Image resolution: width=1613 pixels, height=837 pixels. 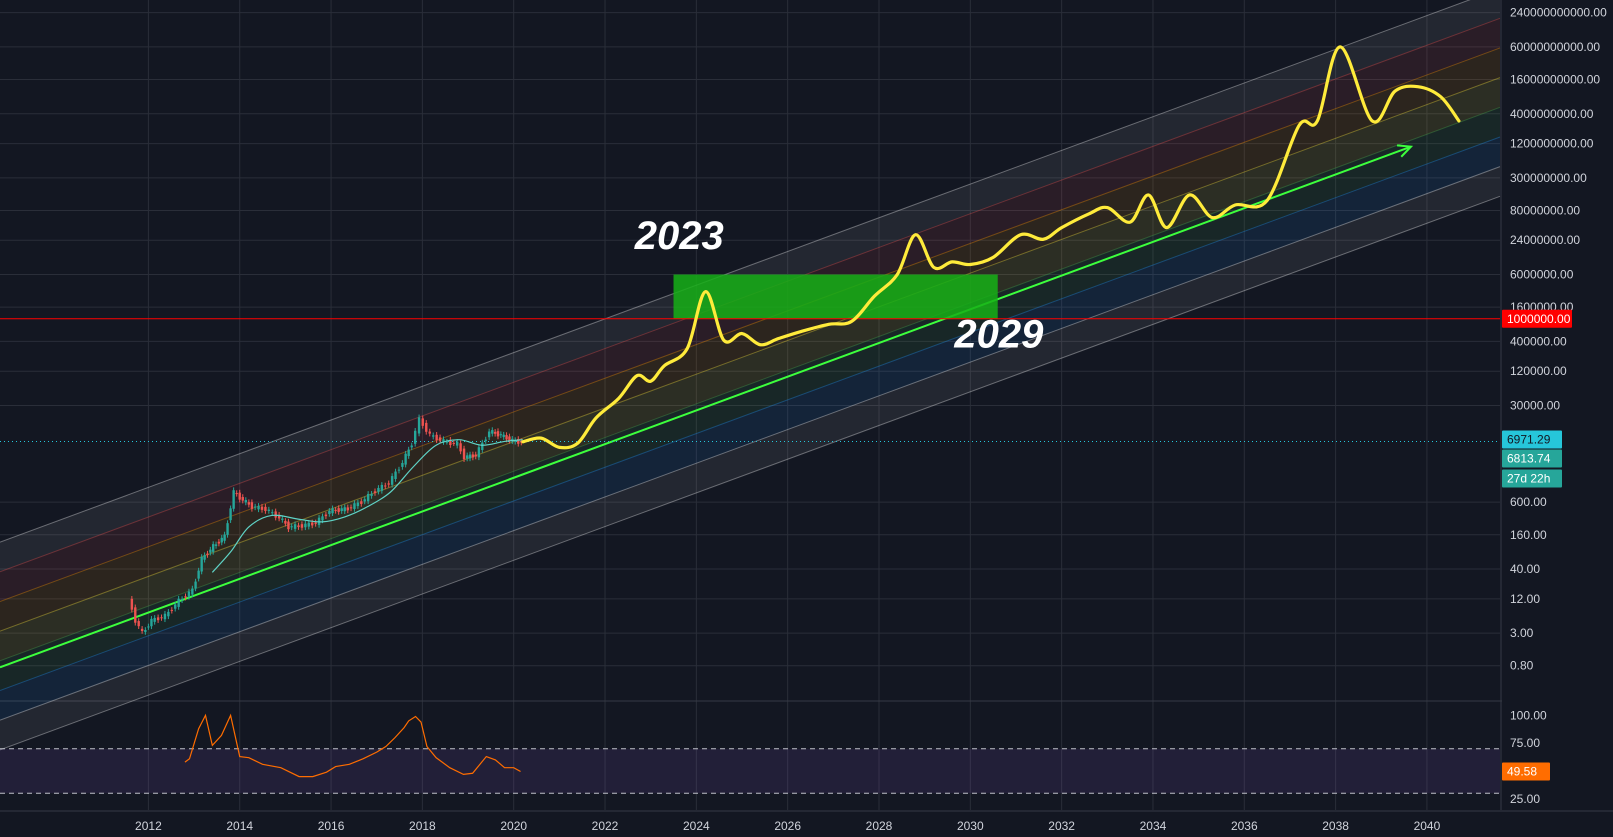 I want to click on price-axis-label: 240000000000.00, so click(x=1558, y=13).